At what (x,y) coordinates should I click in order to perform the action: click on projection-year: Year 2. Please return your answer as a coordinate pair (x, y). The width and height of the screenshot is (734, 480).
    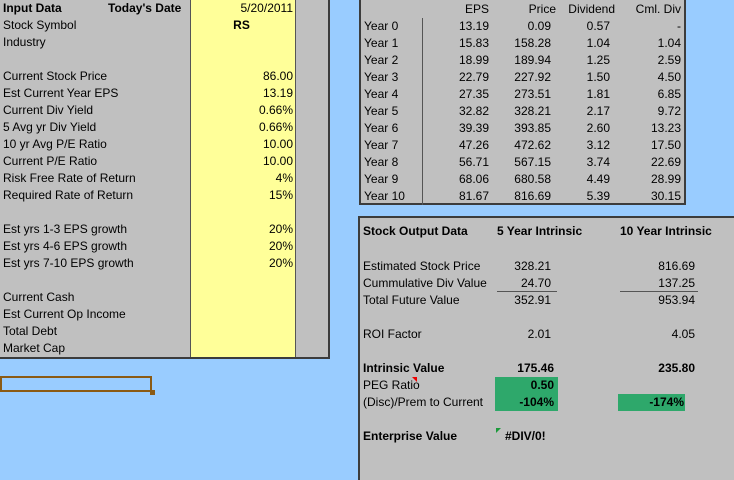
    Looking at the image, I should click on (381, 60).